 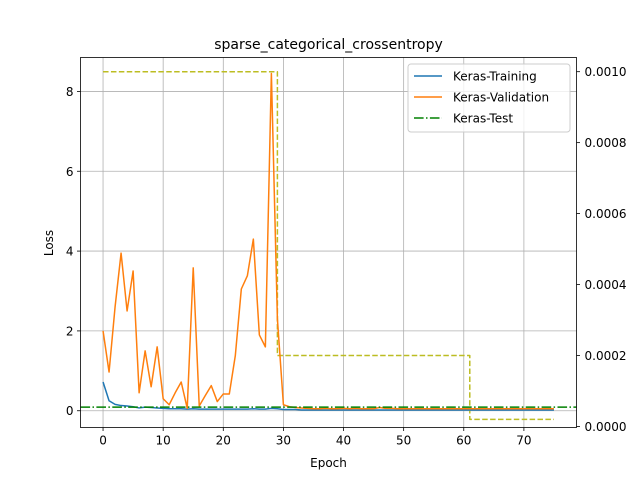 I want to click on y-axis-right: 0.0000 0.0002 0.0004 0.0006 0.0008 0.0010, so click(x=601, y=249).